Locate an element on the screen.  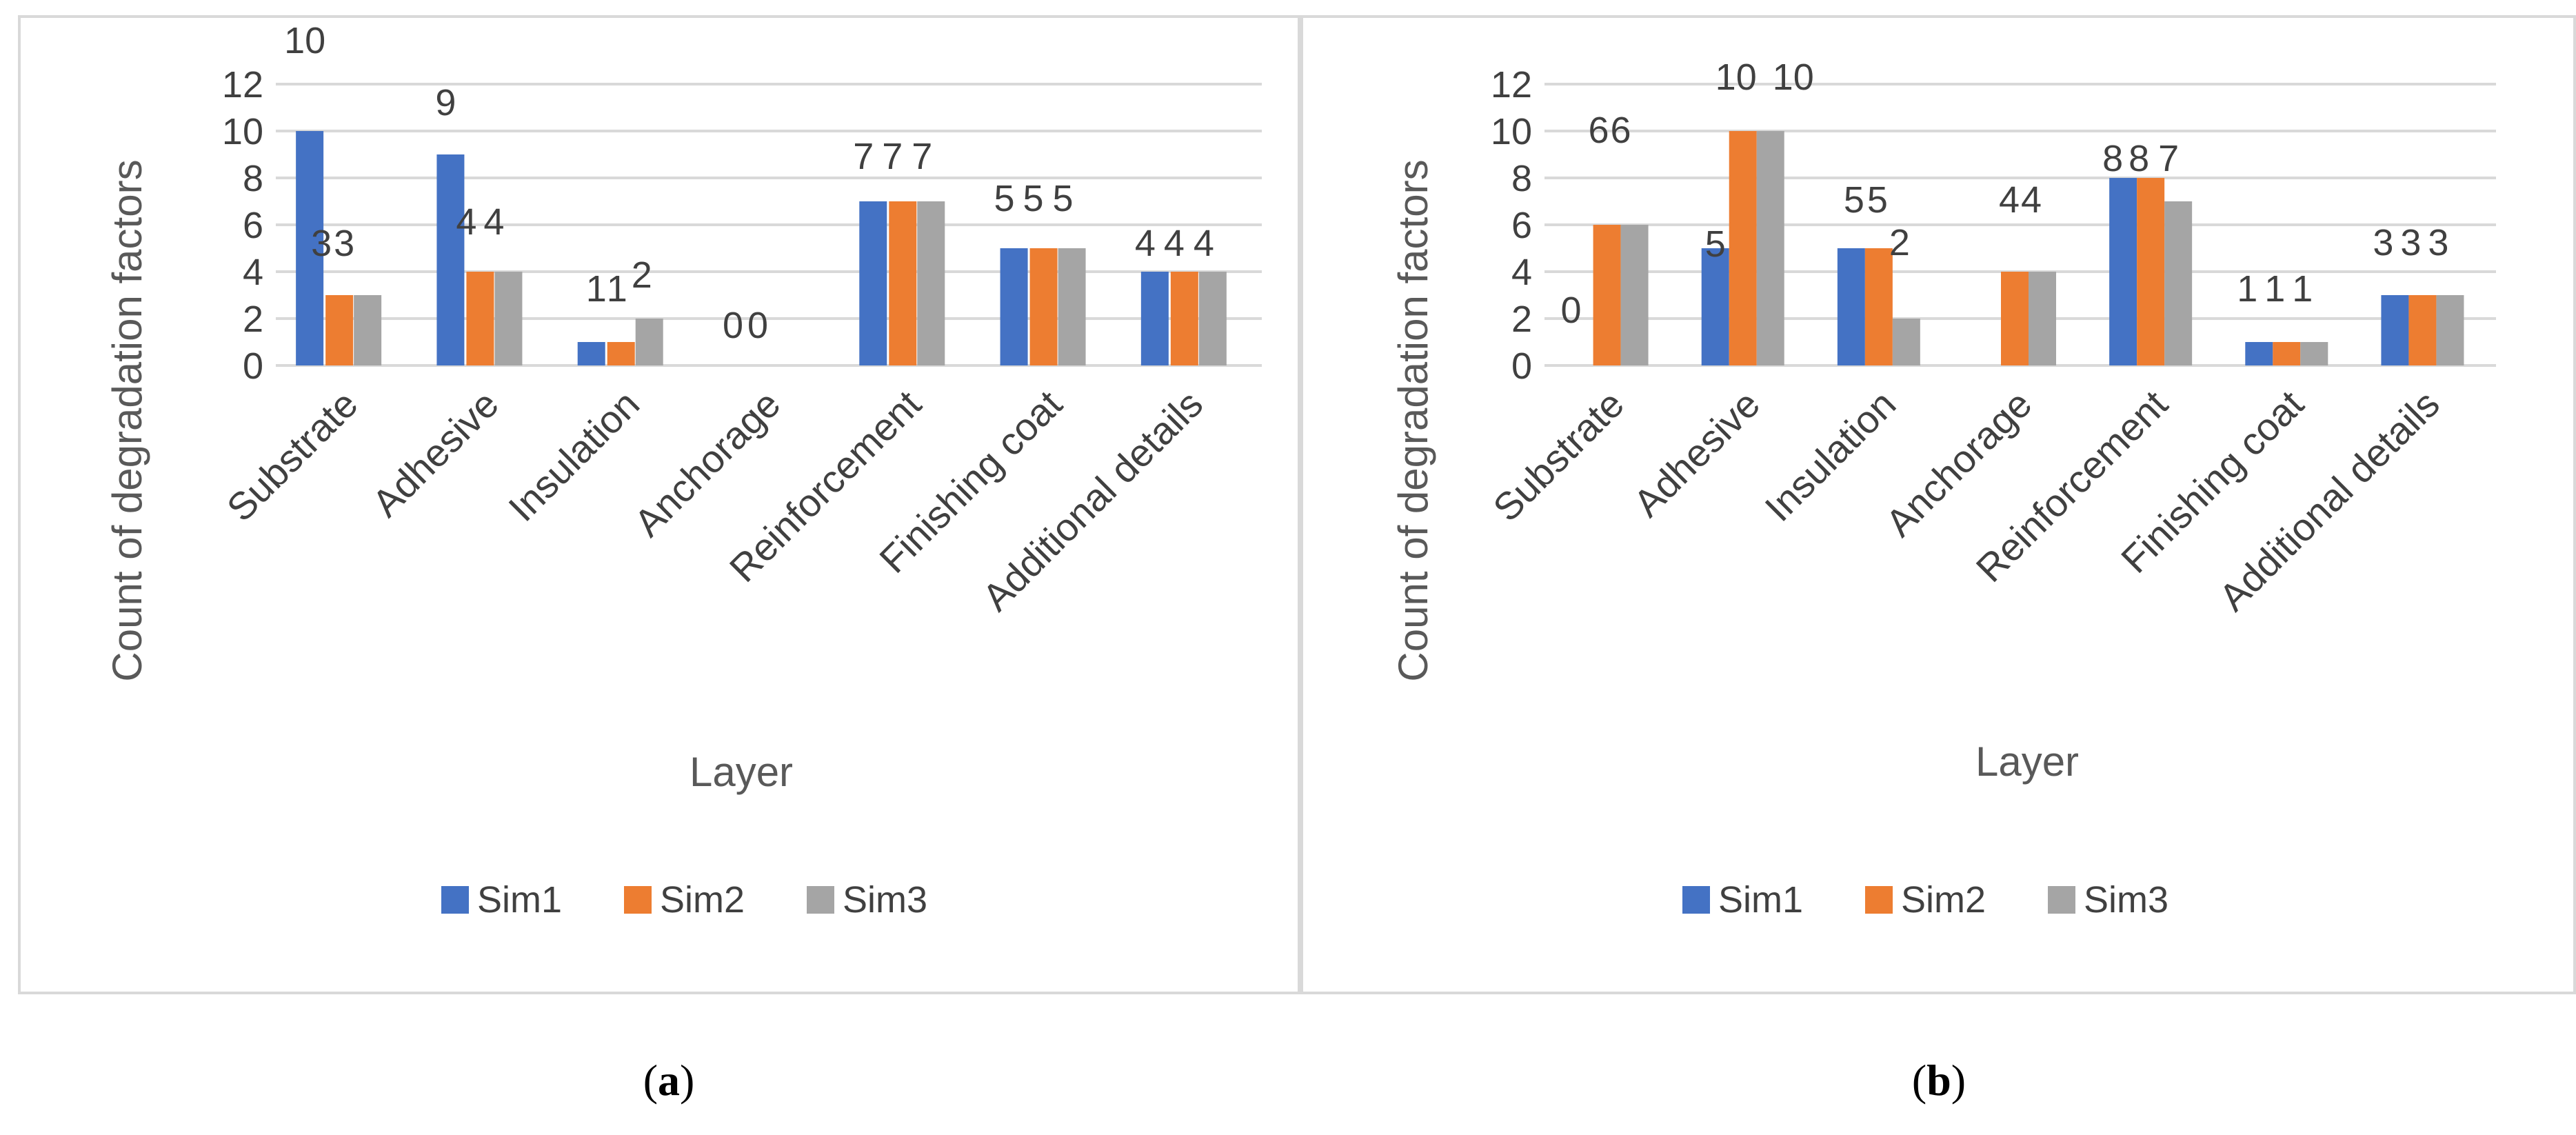
category-label: Insulation is located at coordinates (1830, 456).